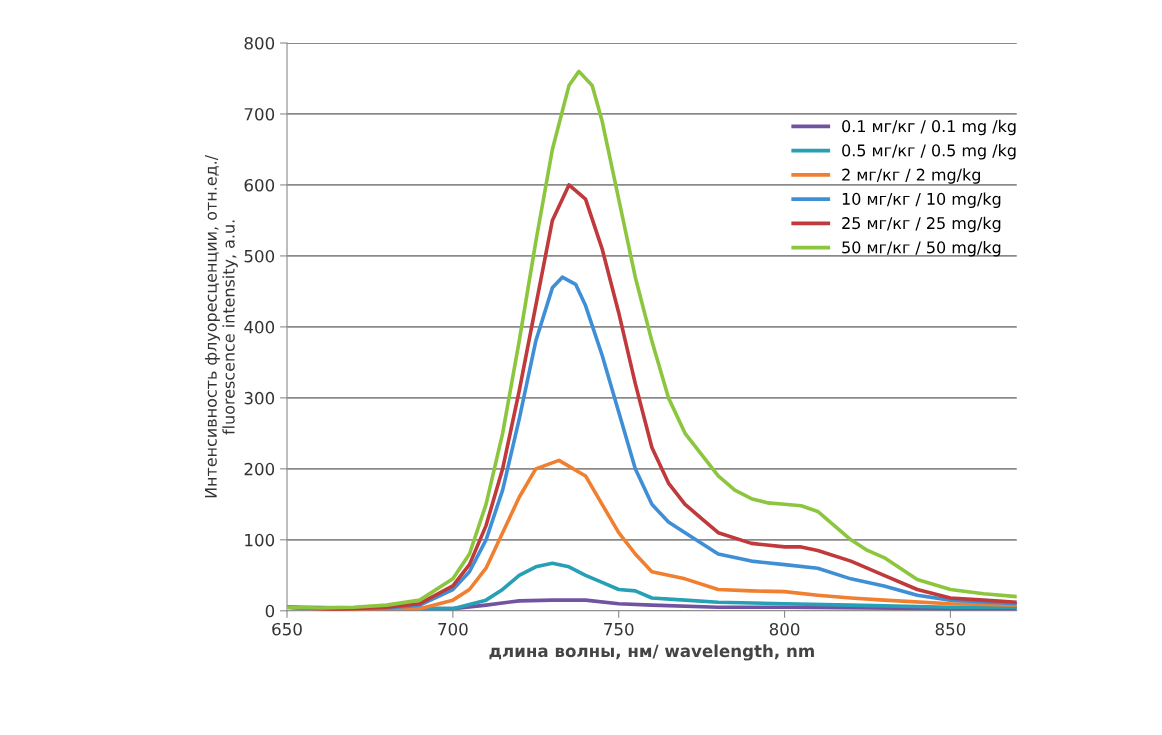 The width and height of the screenshot is (1162, 735). What do you see at coordinates (287, 629) in the screenshot?
I see `x-tick-label: 650` at bounding box center [287, 629].